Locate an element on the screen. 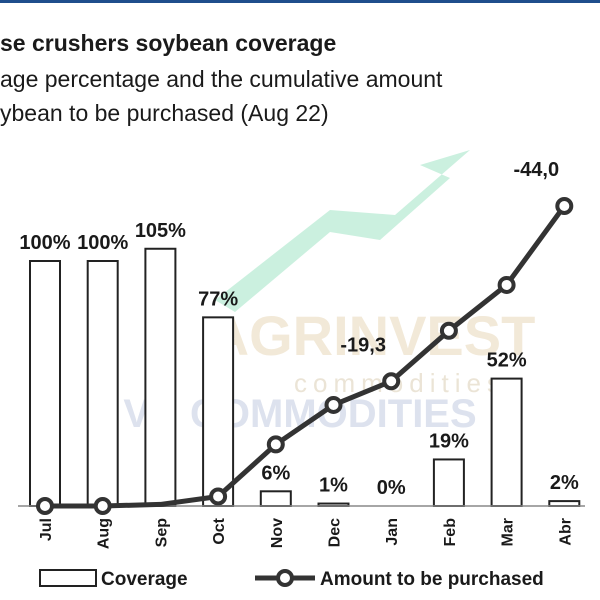  subtitle-line-2: ybean to be purchased (Aug 22) is located at coordinates (164, 113).